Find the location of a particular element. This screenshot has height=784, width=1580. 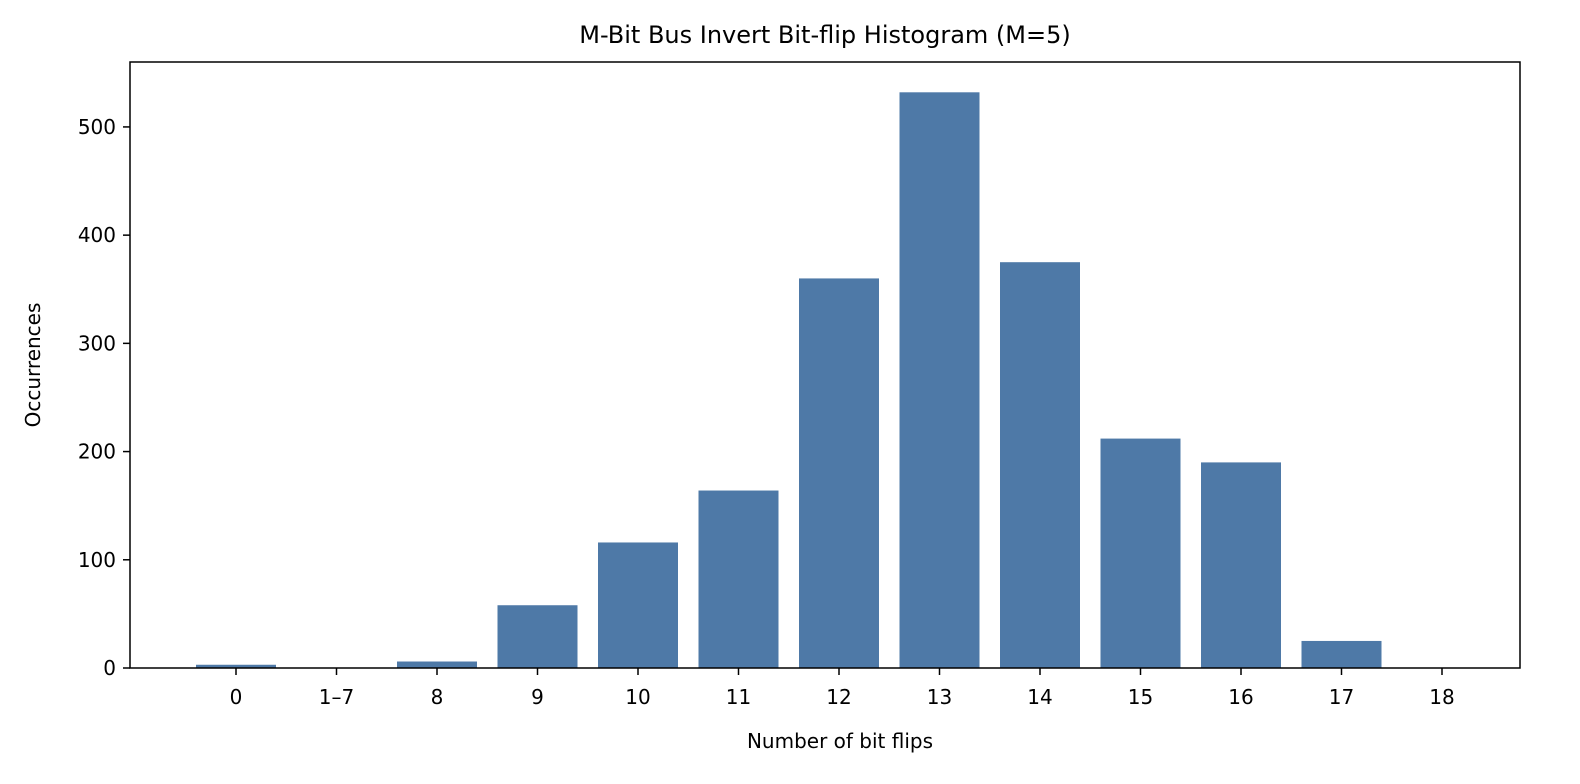

x-tick-label-8: 14 is located at coordinates (1039, 697).